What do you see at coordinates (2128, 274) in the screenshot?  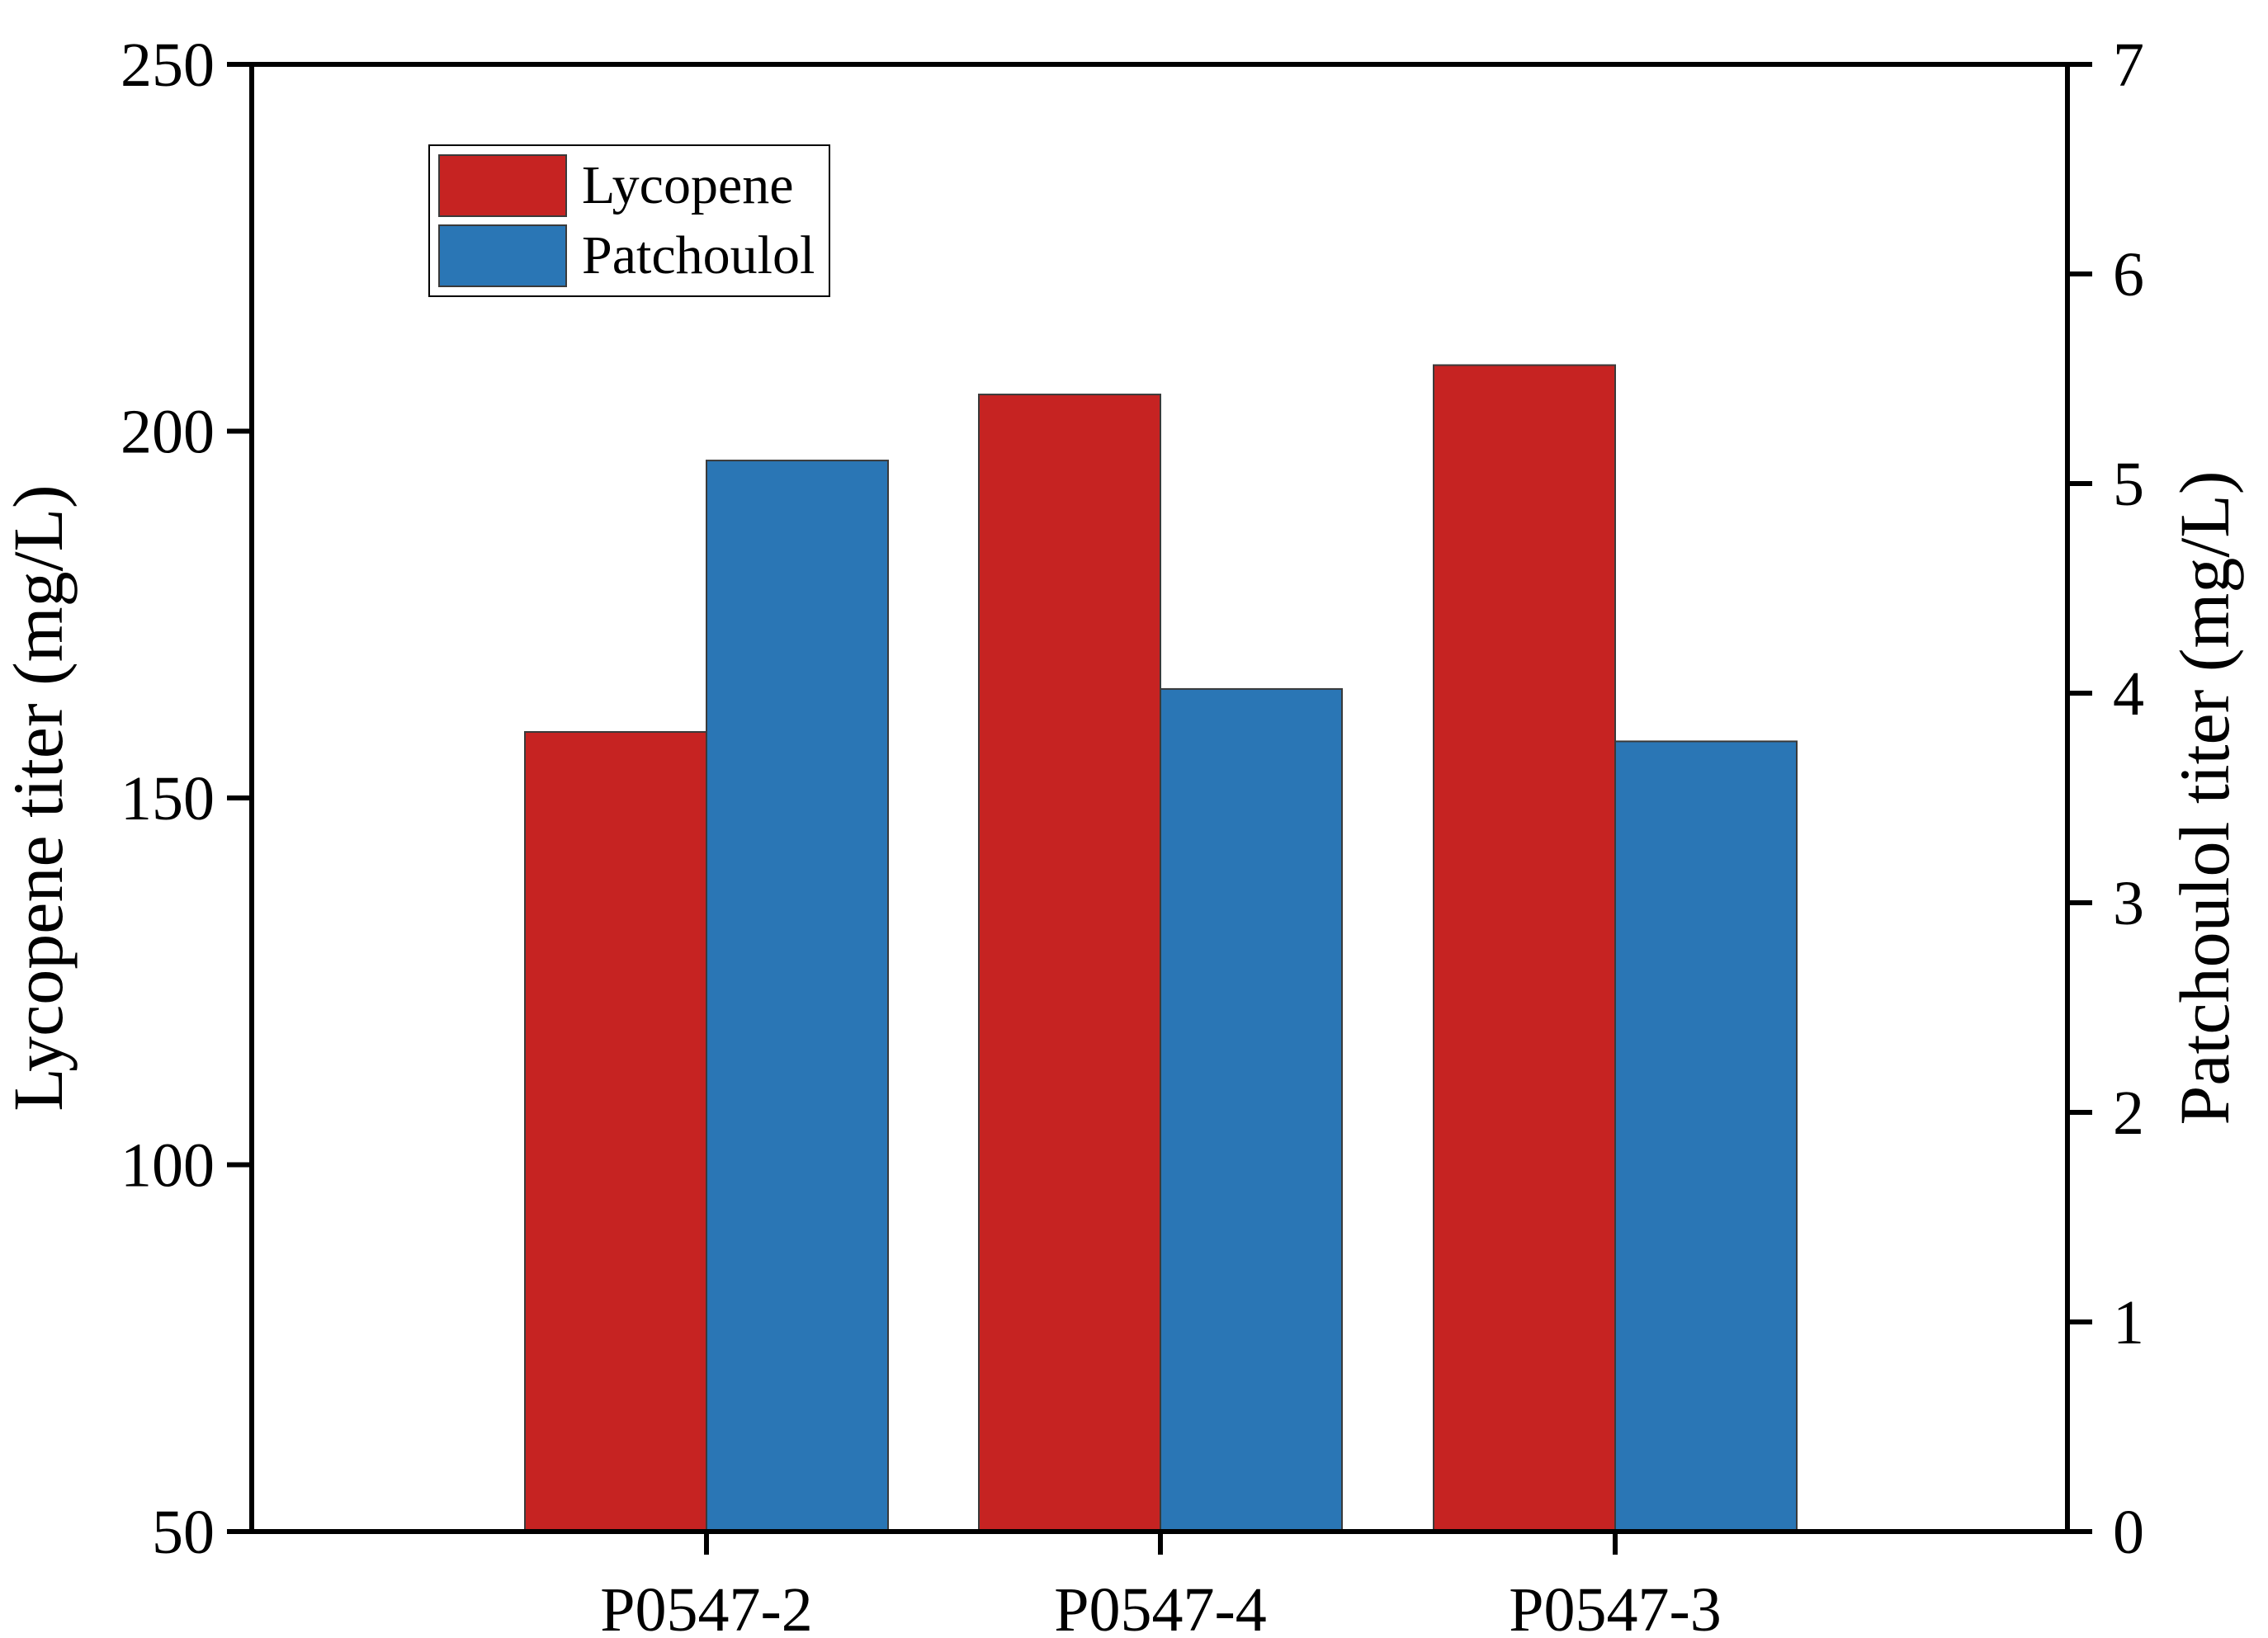 I see `y-right-tick-label: 6` at bounding box center [2128, 274].